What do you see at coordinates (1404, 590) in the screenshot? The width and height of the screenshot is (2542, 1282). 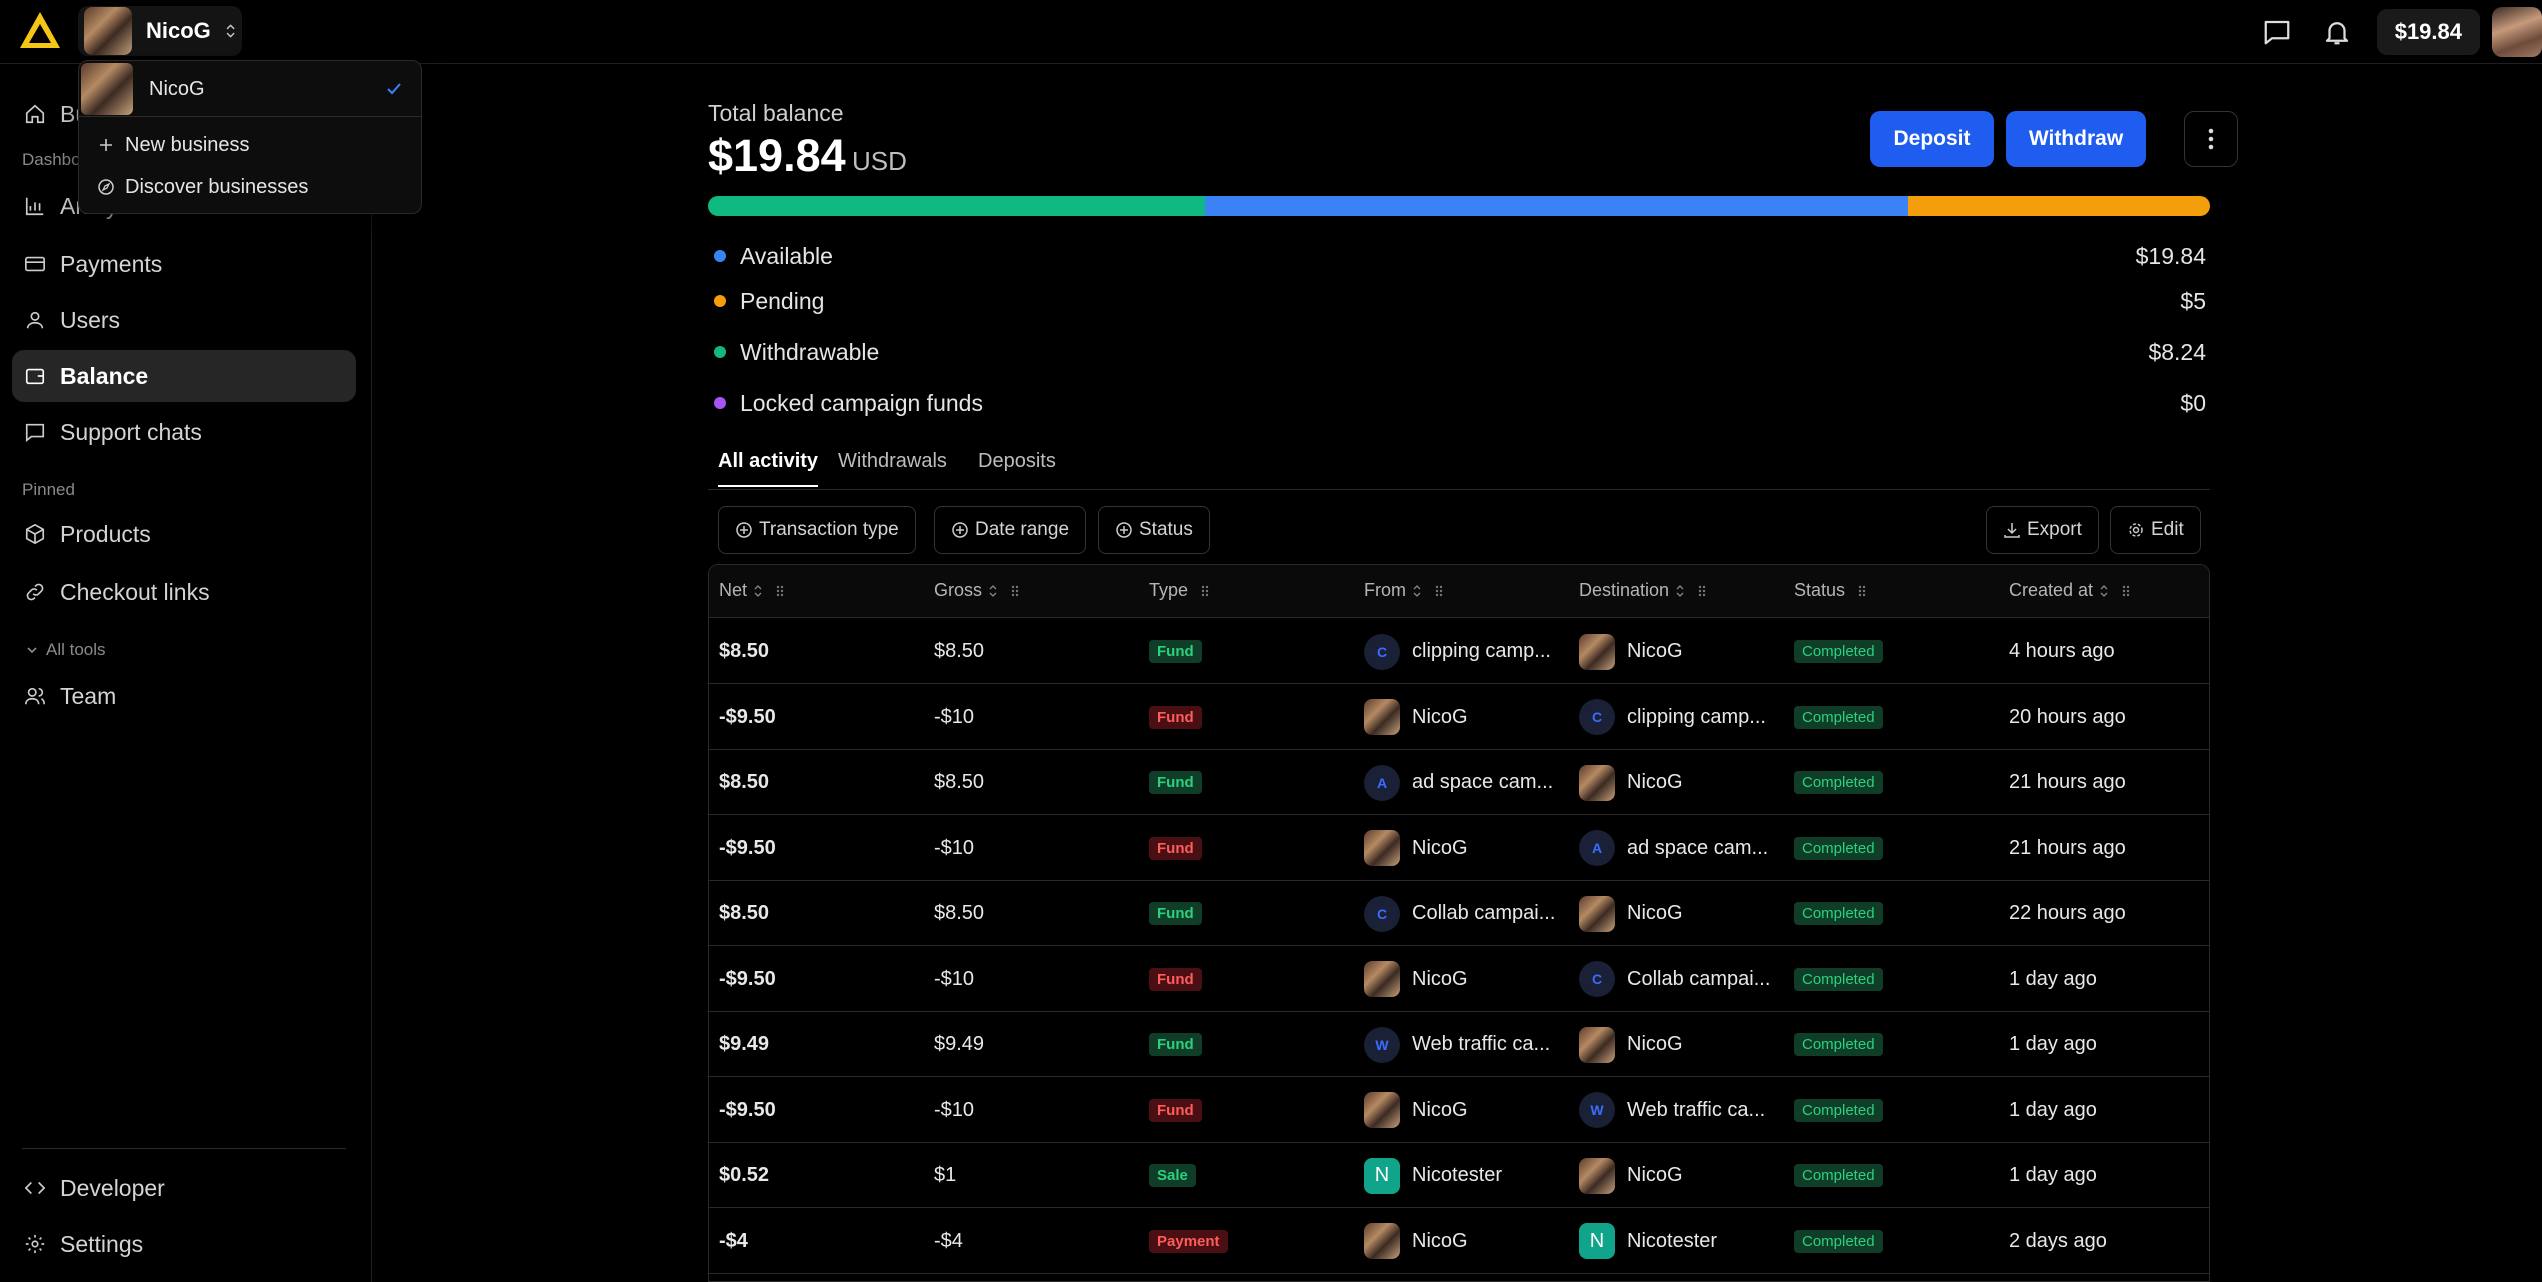 I see `column-header: From` at bounding box center [1404, 590].